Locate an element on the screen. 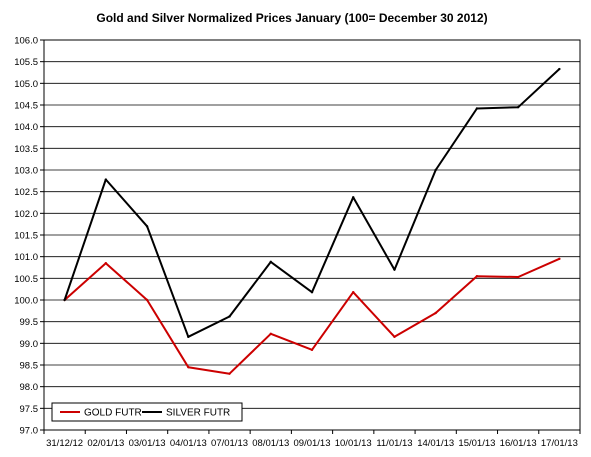 This screenshot has width=591, height=457. x-tick-label: 11/01/13 is located at coordinates (394, 443).